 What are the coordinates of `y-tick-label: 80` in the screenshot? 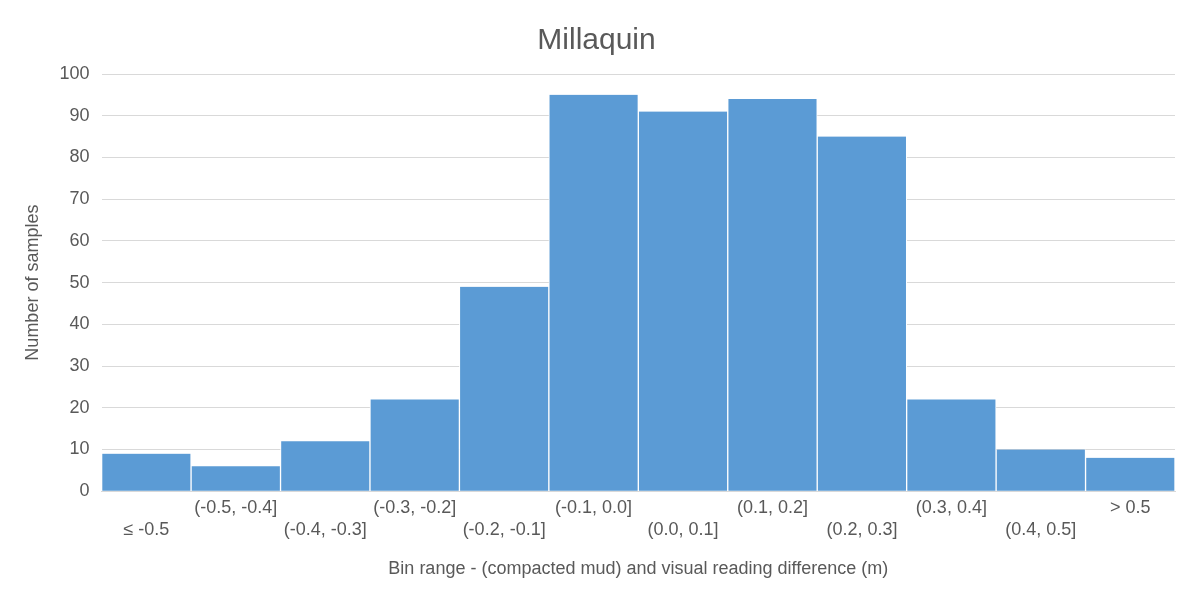 It's located at (79, 156).